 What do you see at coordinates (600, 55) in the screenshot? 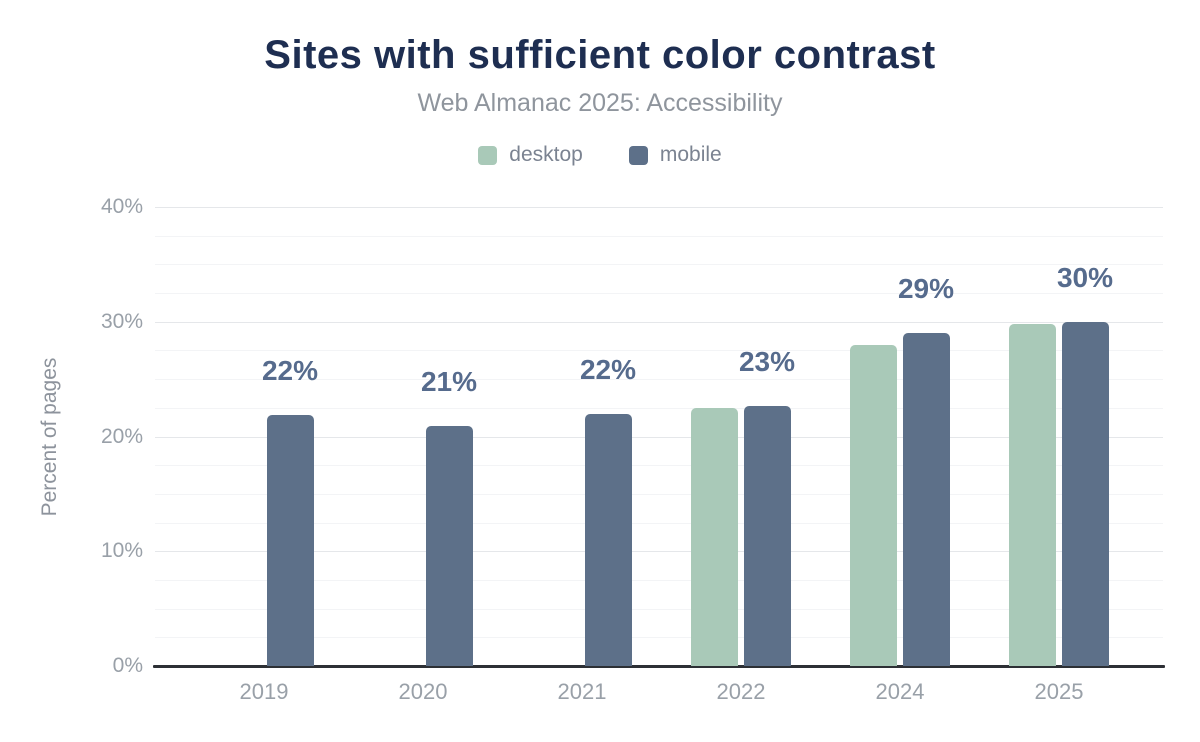
I see `chart-title: Sites with sufficient color contrast` at bounding box center [600, 55].